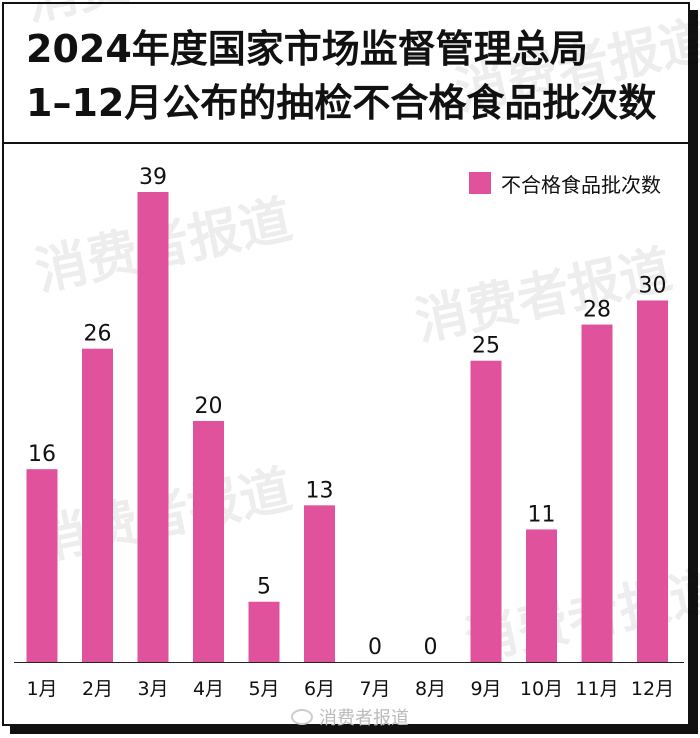 This screenshot has height=738, width=700. I want to click on data-label-5: 5, so click(264, 587).